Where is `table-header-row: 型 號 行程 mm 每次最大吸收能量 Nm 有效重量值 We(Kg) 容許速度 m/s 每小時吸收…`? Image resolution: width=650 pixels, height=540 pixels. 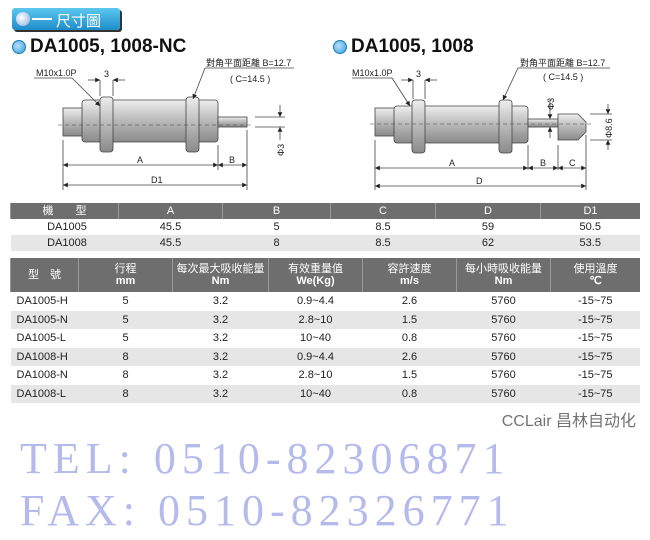
table-header-row: 型 號 行程 mm 每次最大吸收能量 Nm 有效重量值 We(Kg) 容許速度 m/s 每小時吸收… is located at coordinates (325, 275).